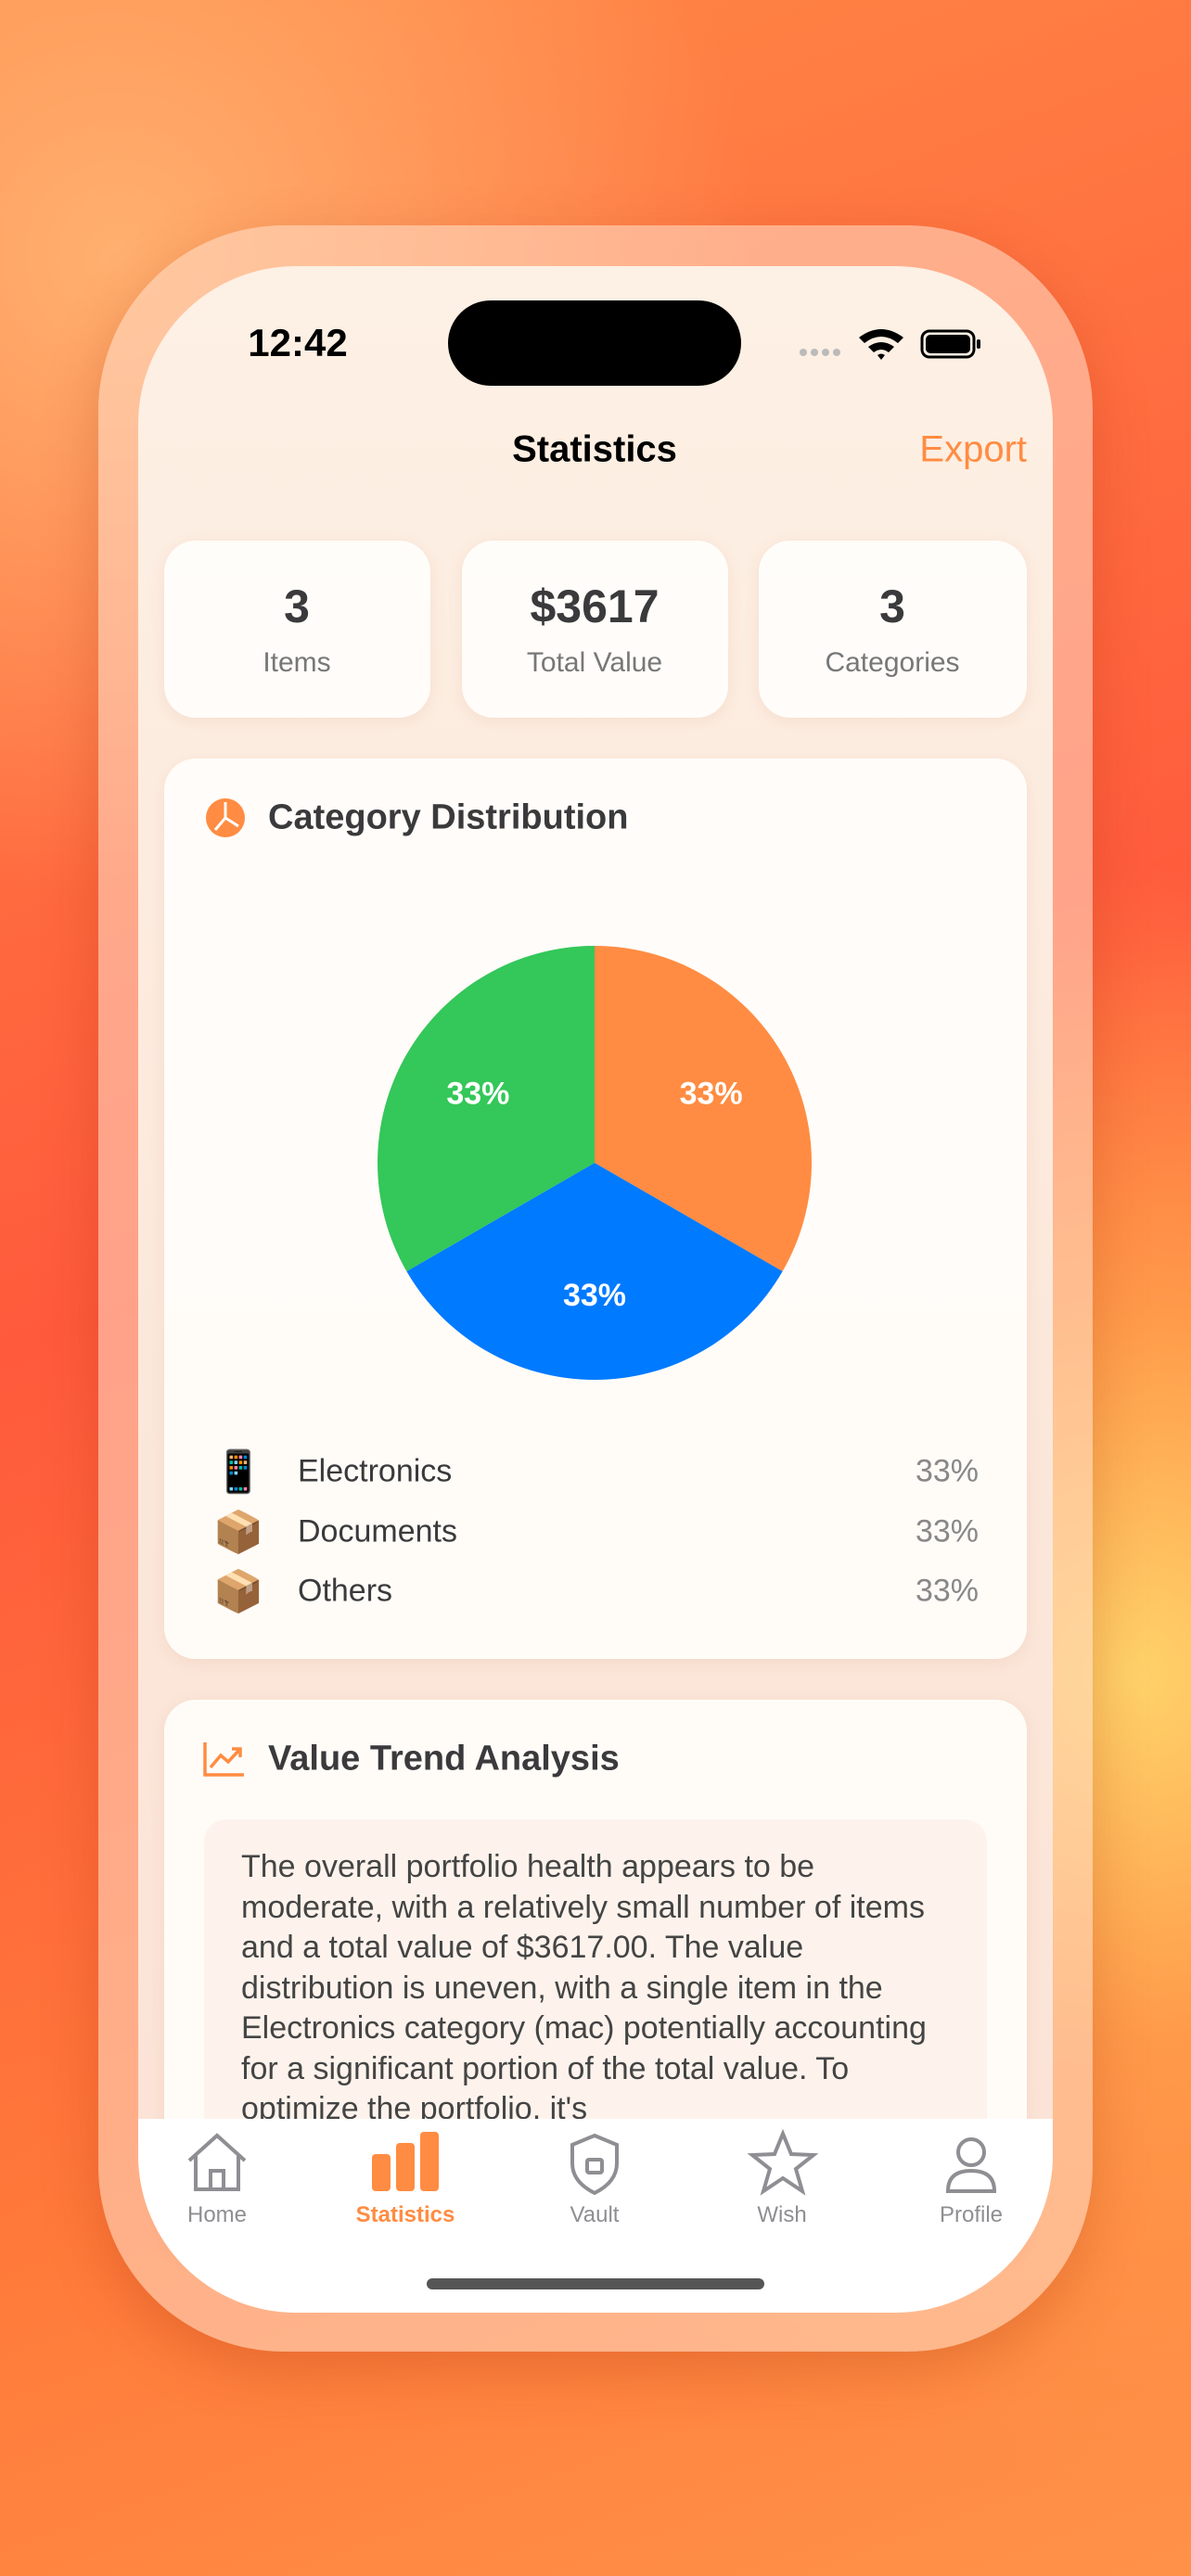 This screenshot has height=2576, width=1191. I want to click on legend-label: Electronics, so click(375, 1471).